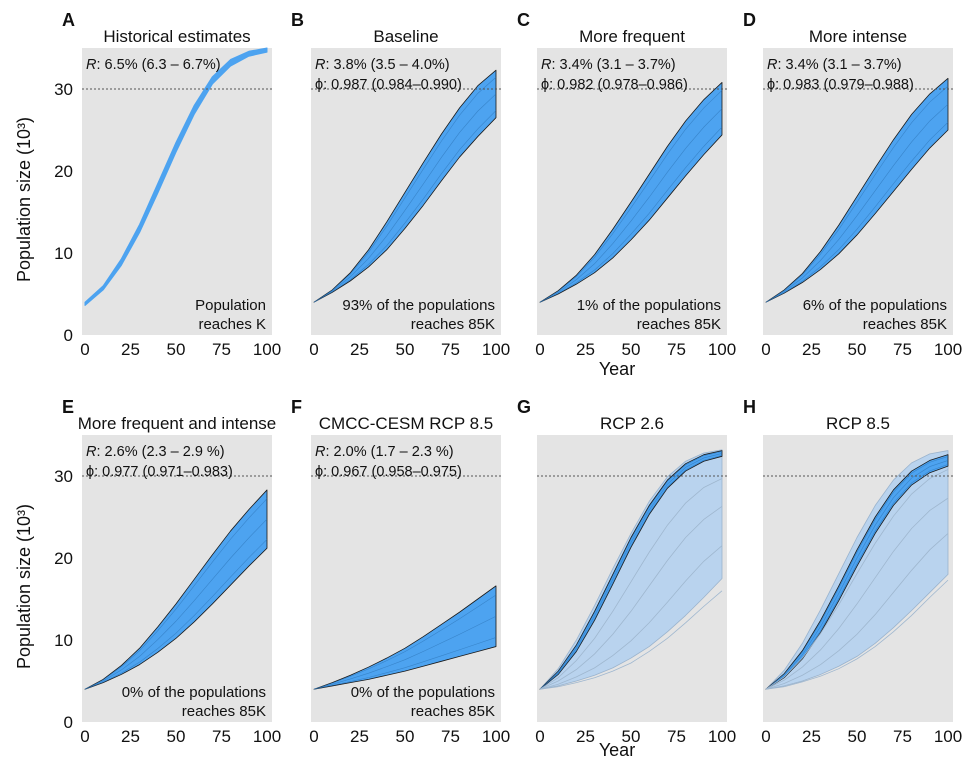 This screenshot has width=969, height=765. I want to click on parameter-annotation: R: 2.0% (1.7 – 2.3 %), so click(384, 452).